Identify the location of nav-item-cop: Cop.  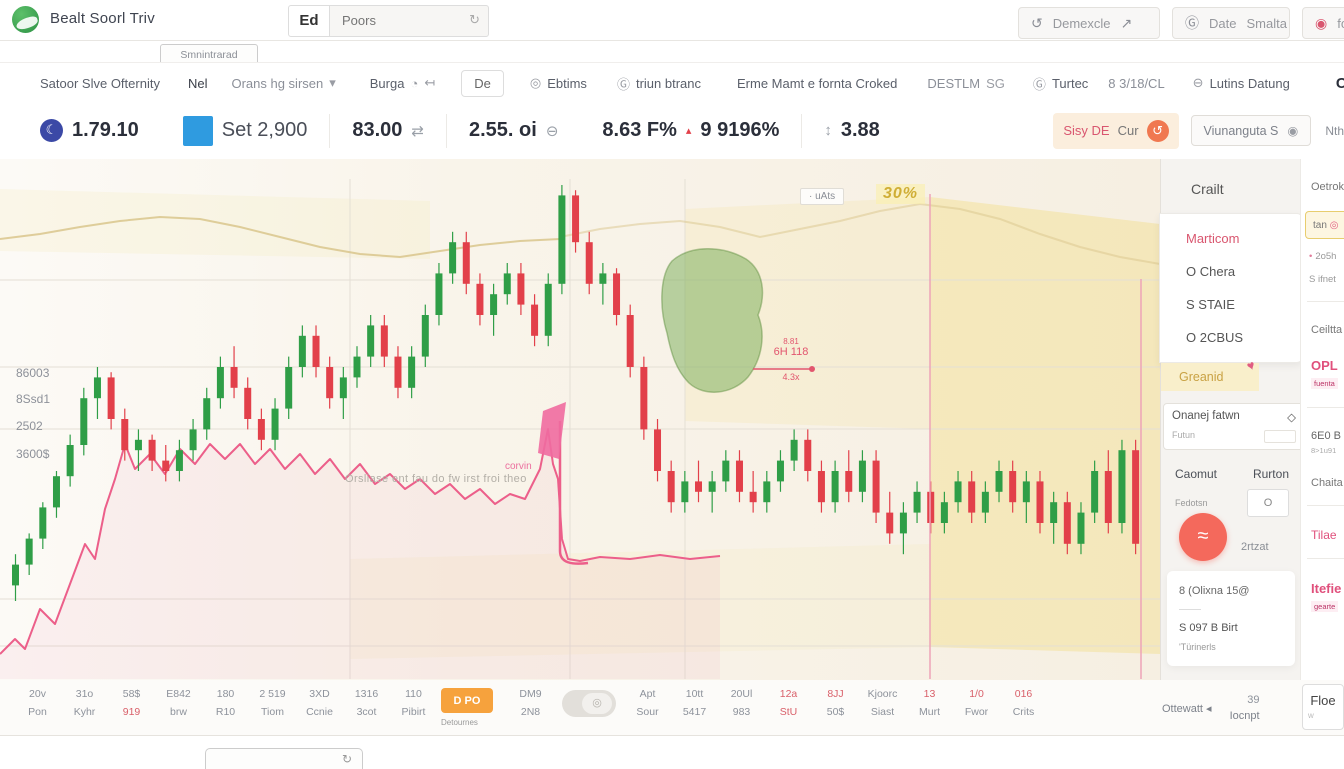
(1339, 83).